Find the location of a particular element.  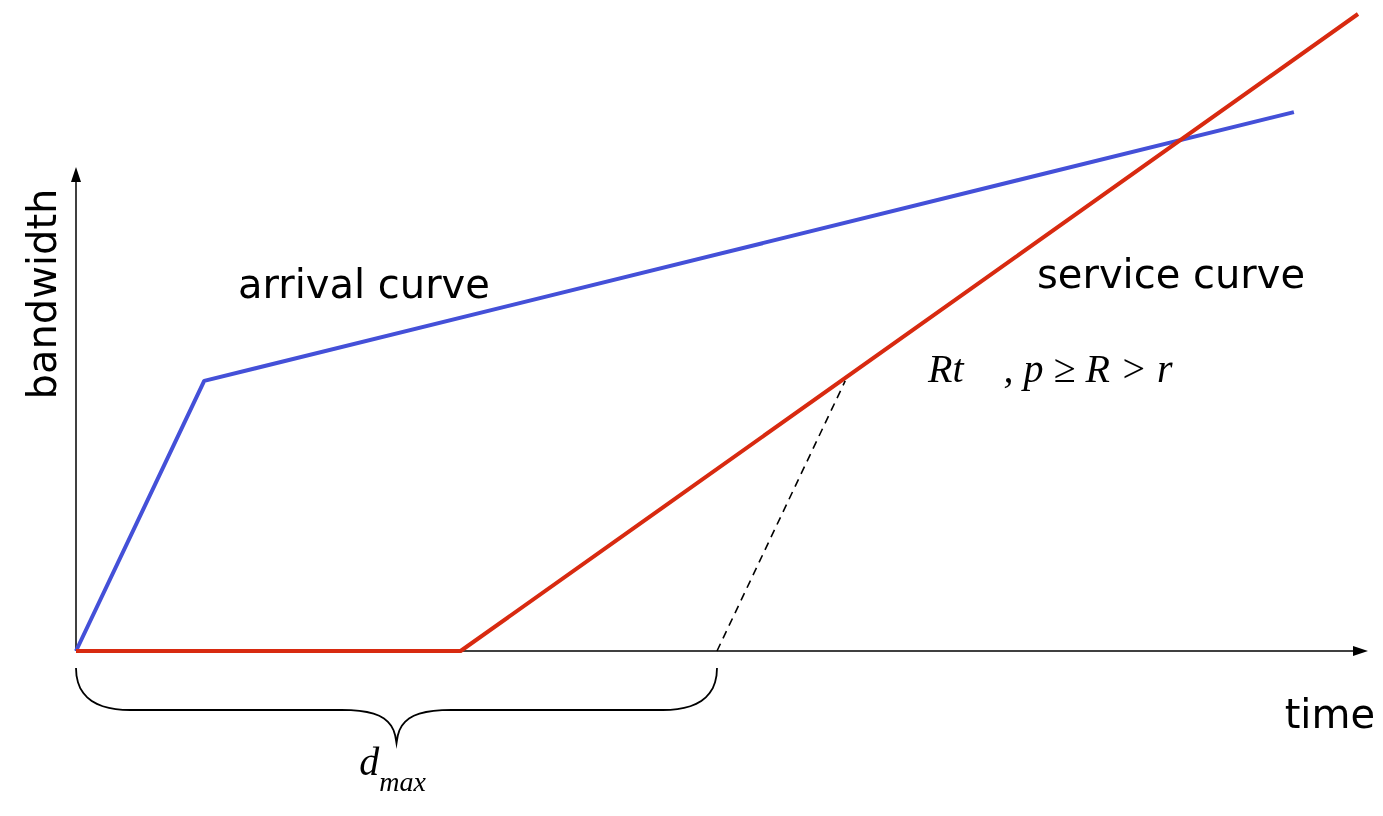

text: d$_{max}$ is located at coordinates (393, 768).